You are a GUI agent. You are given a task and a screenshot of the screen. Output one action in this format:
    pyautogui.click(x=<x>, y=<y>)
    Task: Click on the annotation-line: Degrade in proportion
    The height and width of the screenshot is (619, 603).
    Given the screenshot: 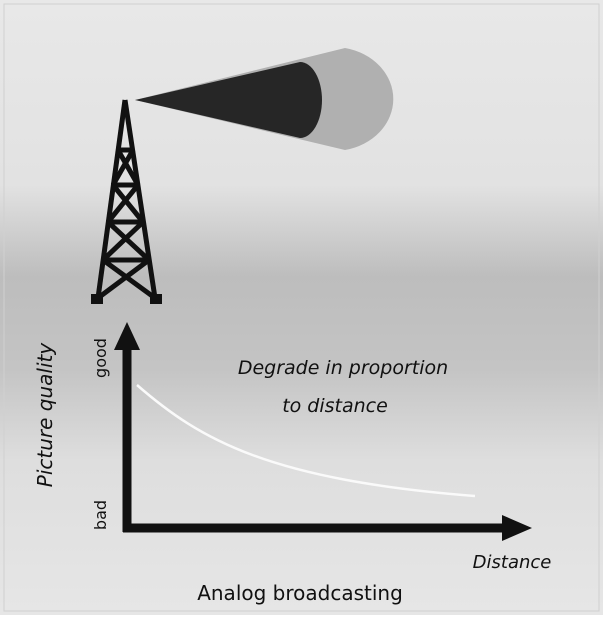 What is the action you would take?
    pyautogui.click(x=343, y=368)
    